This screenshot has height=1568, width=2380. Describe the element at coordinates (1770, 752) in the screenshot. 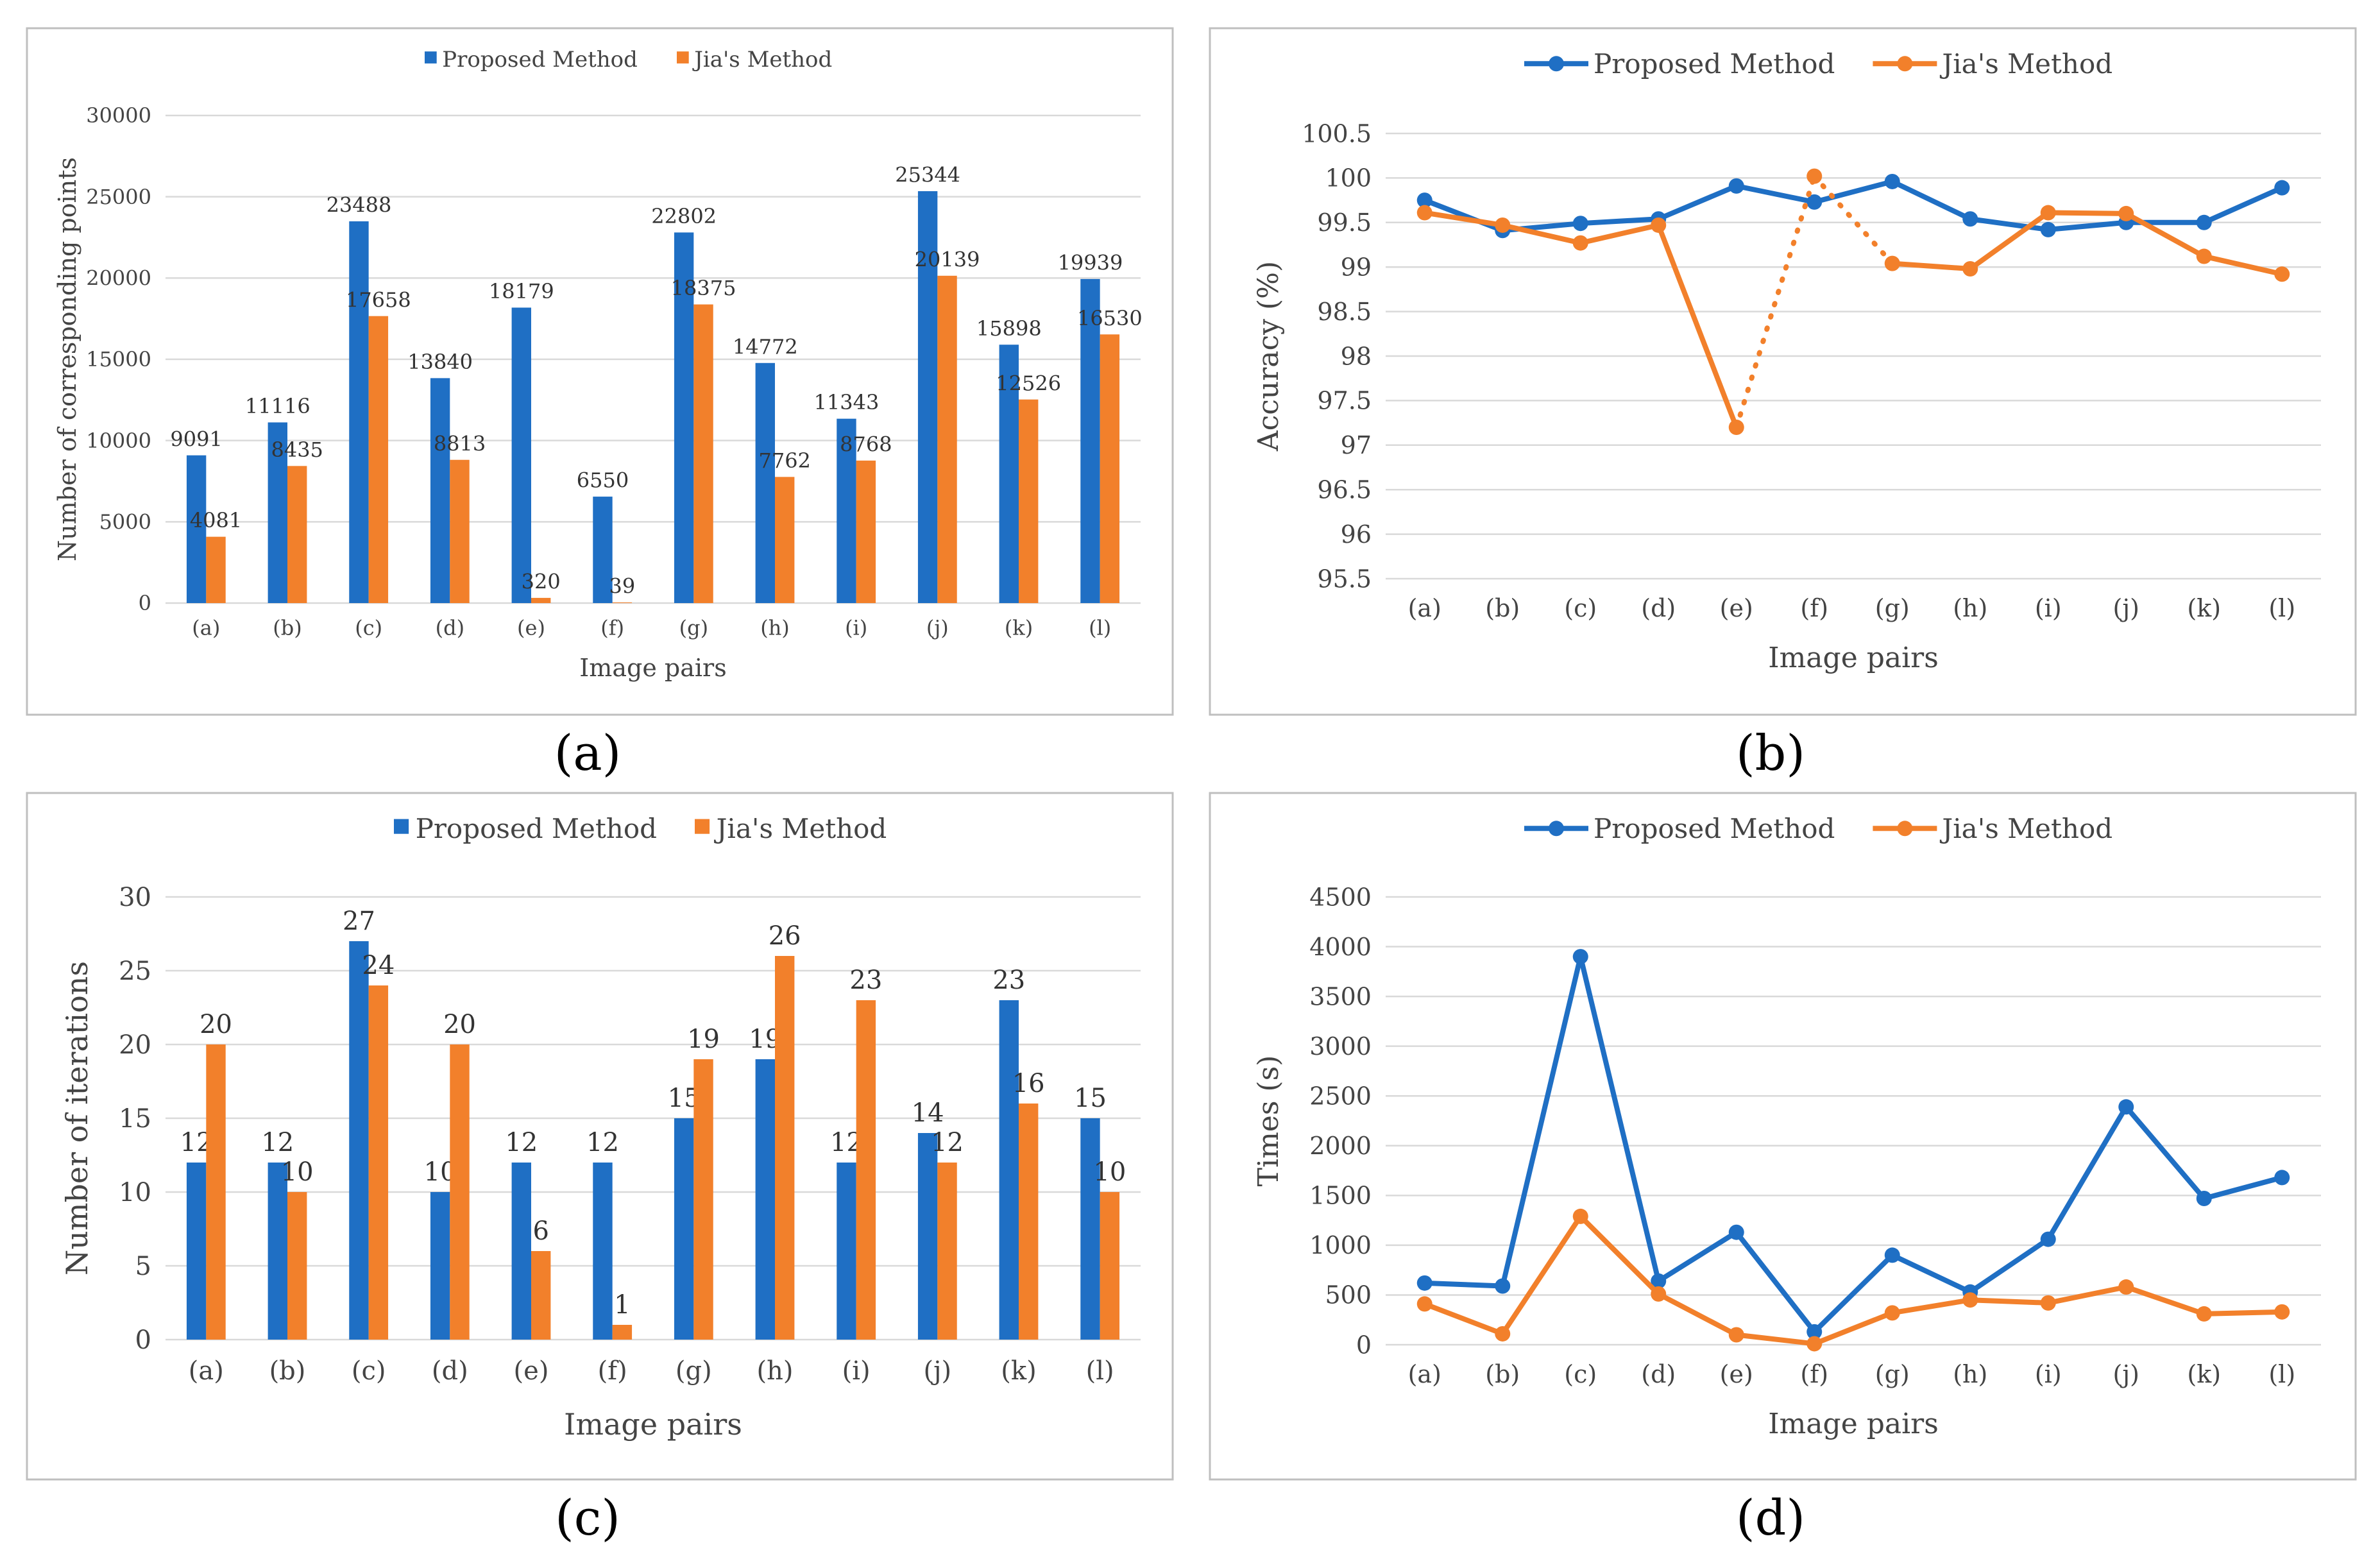

I see `figure-label-b: (b)` at that location.